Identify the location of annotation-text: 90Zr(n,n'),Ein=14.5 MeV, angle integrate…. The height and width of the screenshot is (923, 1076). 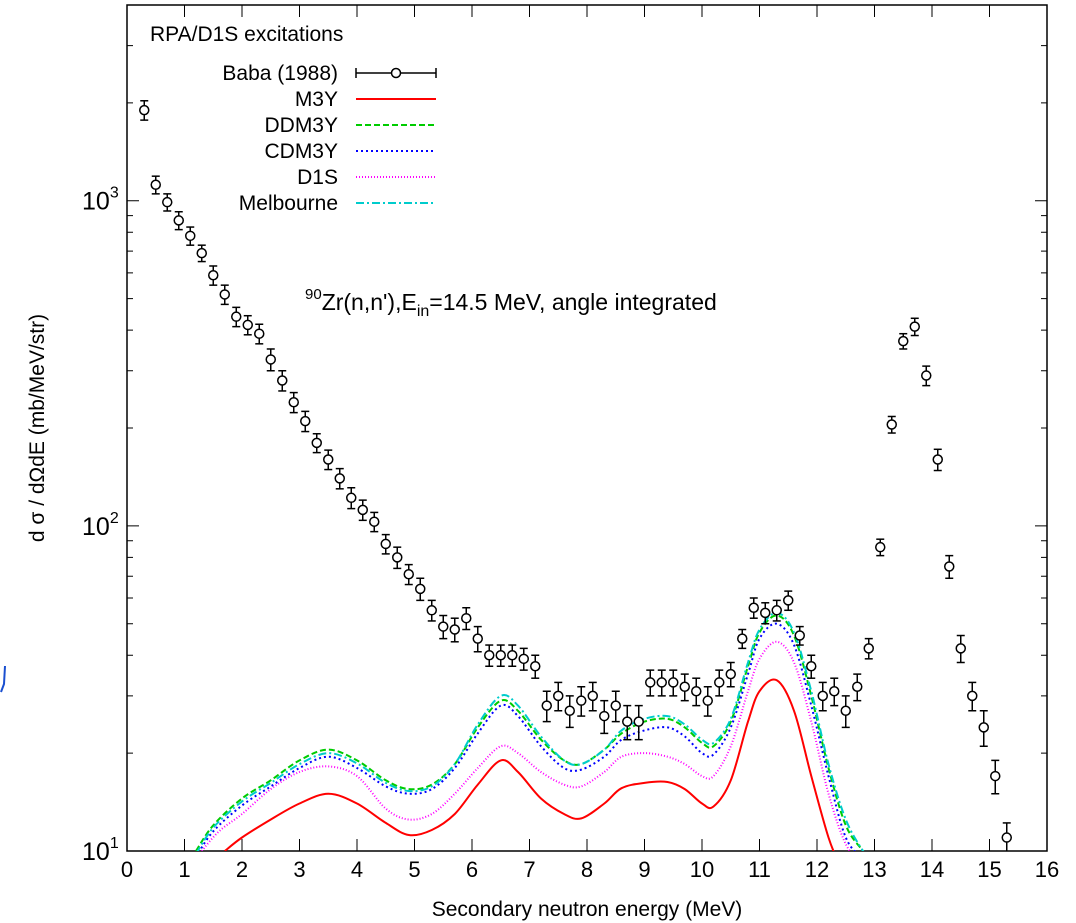
(511, 303).